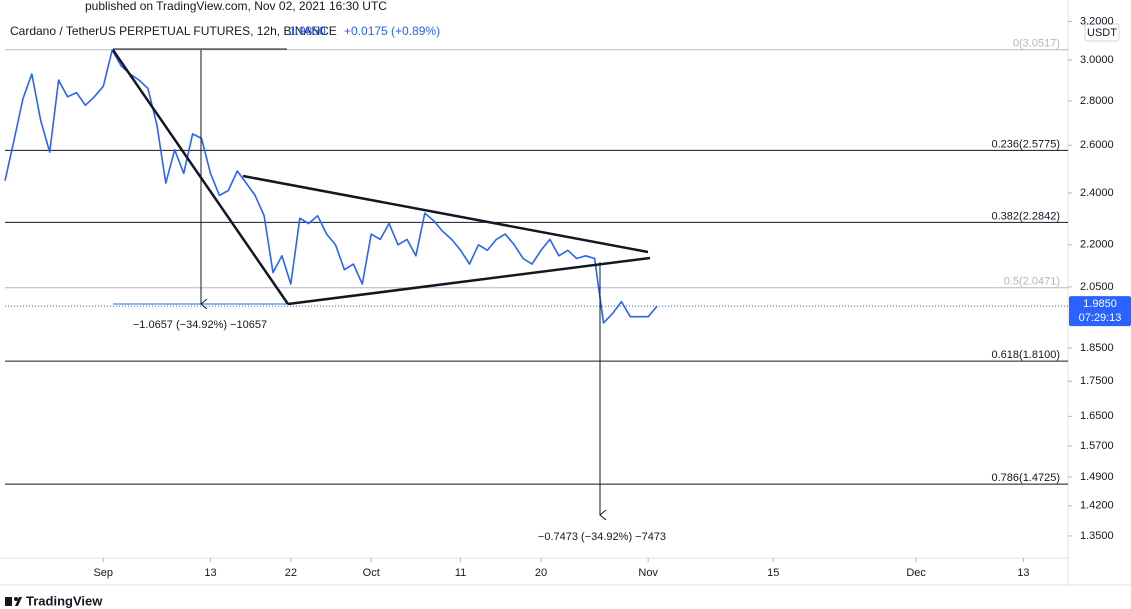  What do you see at coordinates (1100, 318) in the screenshot?
I see `price-tag-countdown: 07:29:13` at bounding box center [1100, 318].